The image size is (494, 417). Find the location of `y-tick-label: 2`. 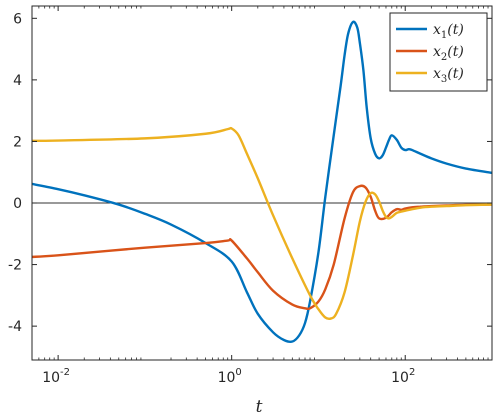

y-tick-label: 2 is located at coordinates (17, 142).